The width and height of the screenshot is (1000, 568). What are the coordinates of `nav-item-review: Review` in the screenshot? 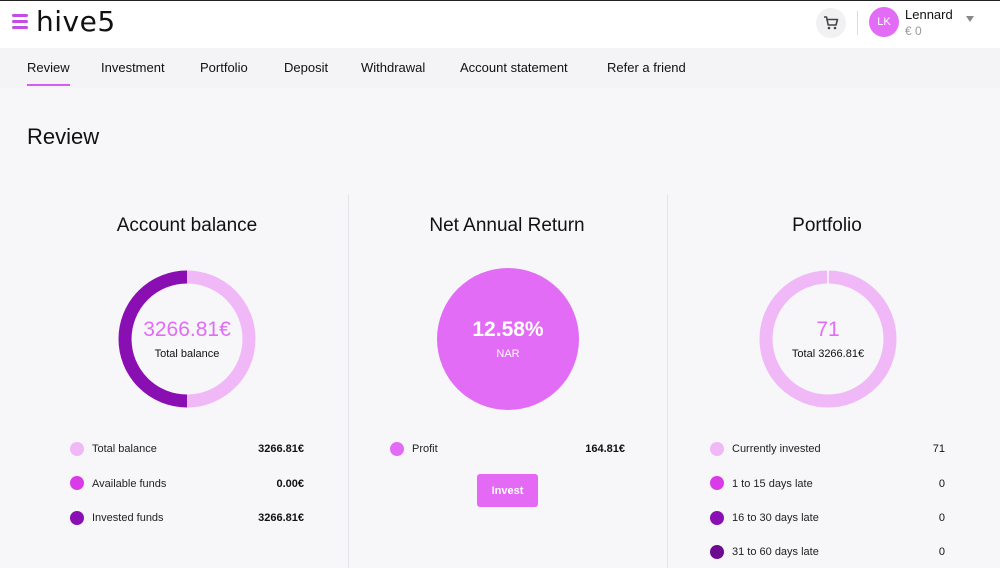 It's located at (48, 67).